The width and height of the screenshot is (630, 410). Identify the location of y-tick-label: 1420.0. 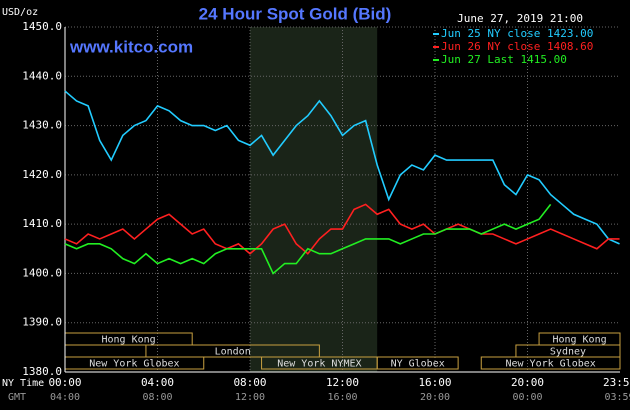
(42, 174).